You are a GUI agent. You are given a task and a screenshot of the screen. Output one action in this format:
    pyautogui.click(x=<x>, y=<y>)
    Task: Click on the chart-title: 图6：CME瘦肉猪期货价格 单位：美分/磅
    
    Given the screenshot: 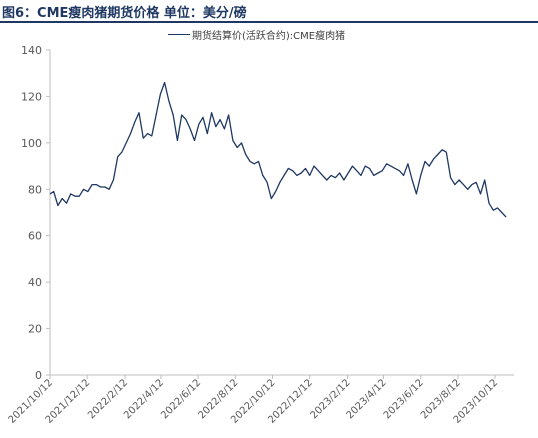 What is the action you would take?
    pyautogui.click(x=124, y=13)
    